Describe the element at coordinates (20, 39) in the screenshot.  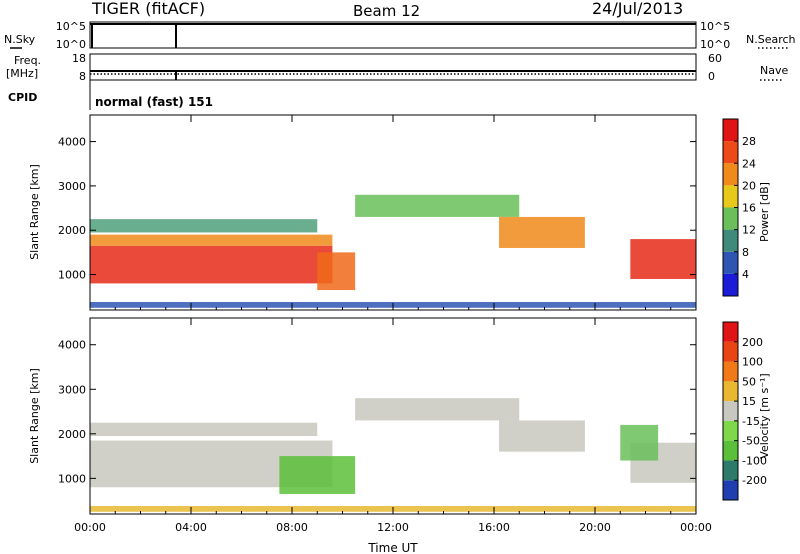
I see `nsky-label: N.Sky` at that location.